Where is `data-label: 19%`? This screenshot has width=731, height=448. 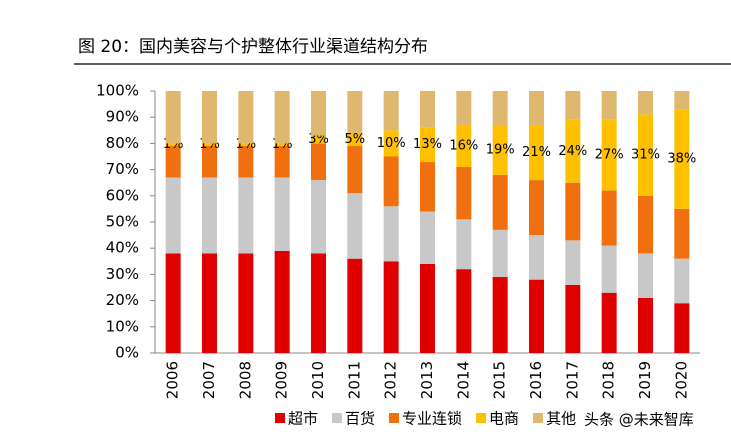
data-label: 19% is located at coordinates (500, 149).